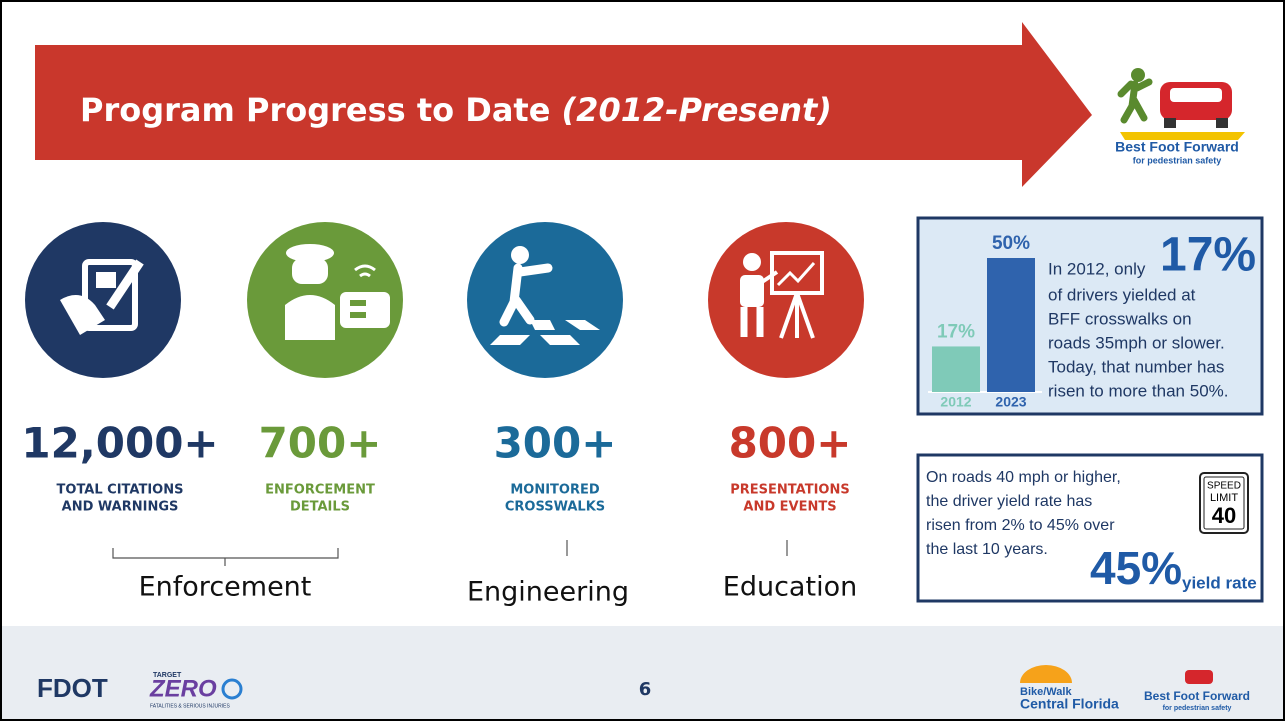  I want to click on zero-logo: ZERO, so click(183, 688).